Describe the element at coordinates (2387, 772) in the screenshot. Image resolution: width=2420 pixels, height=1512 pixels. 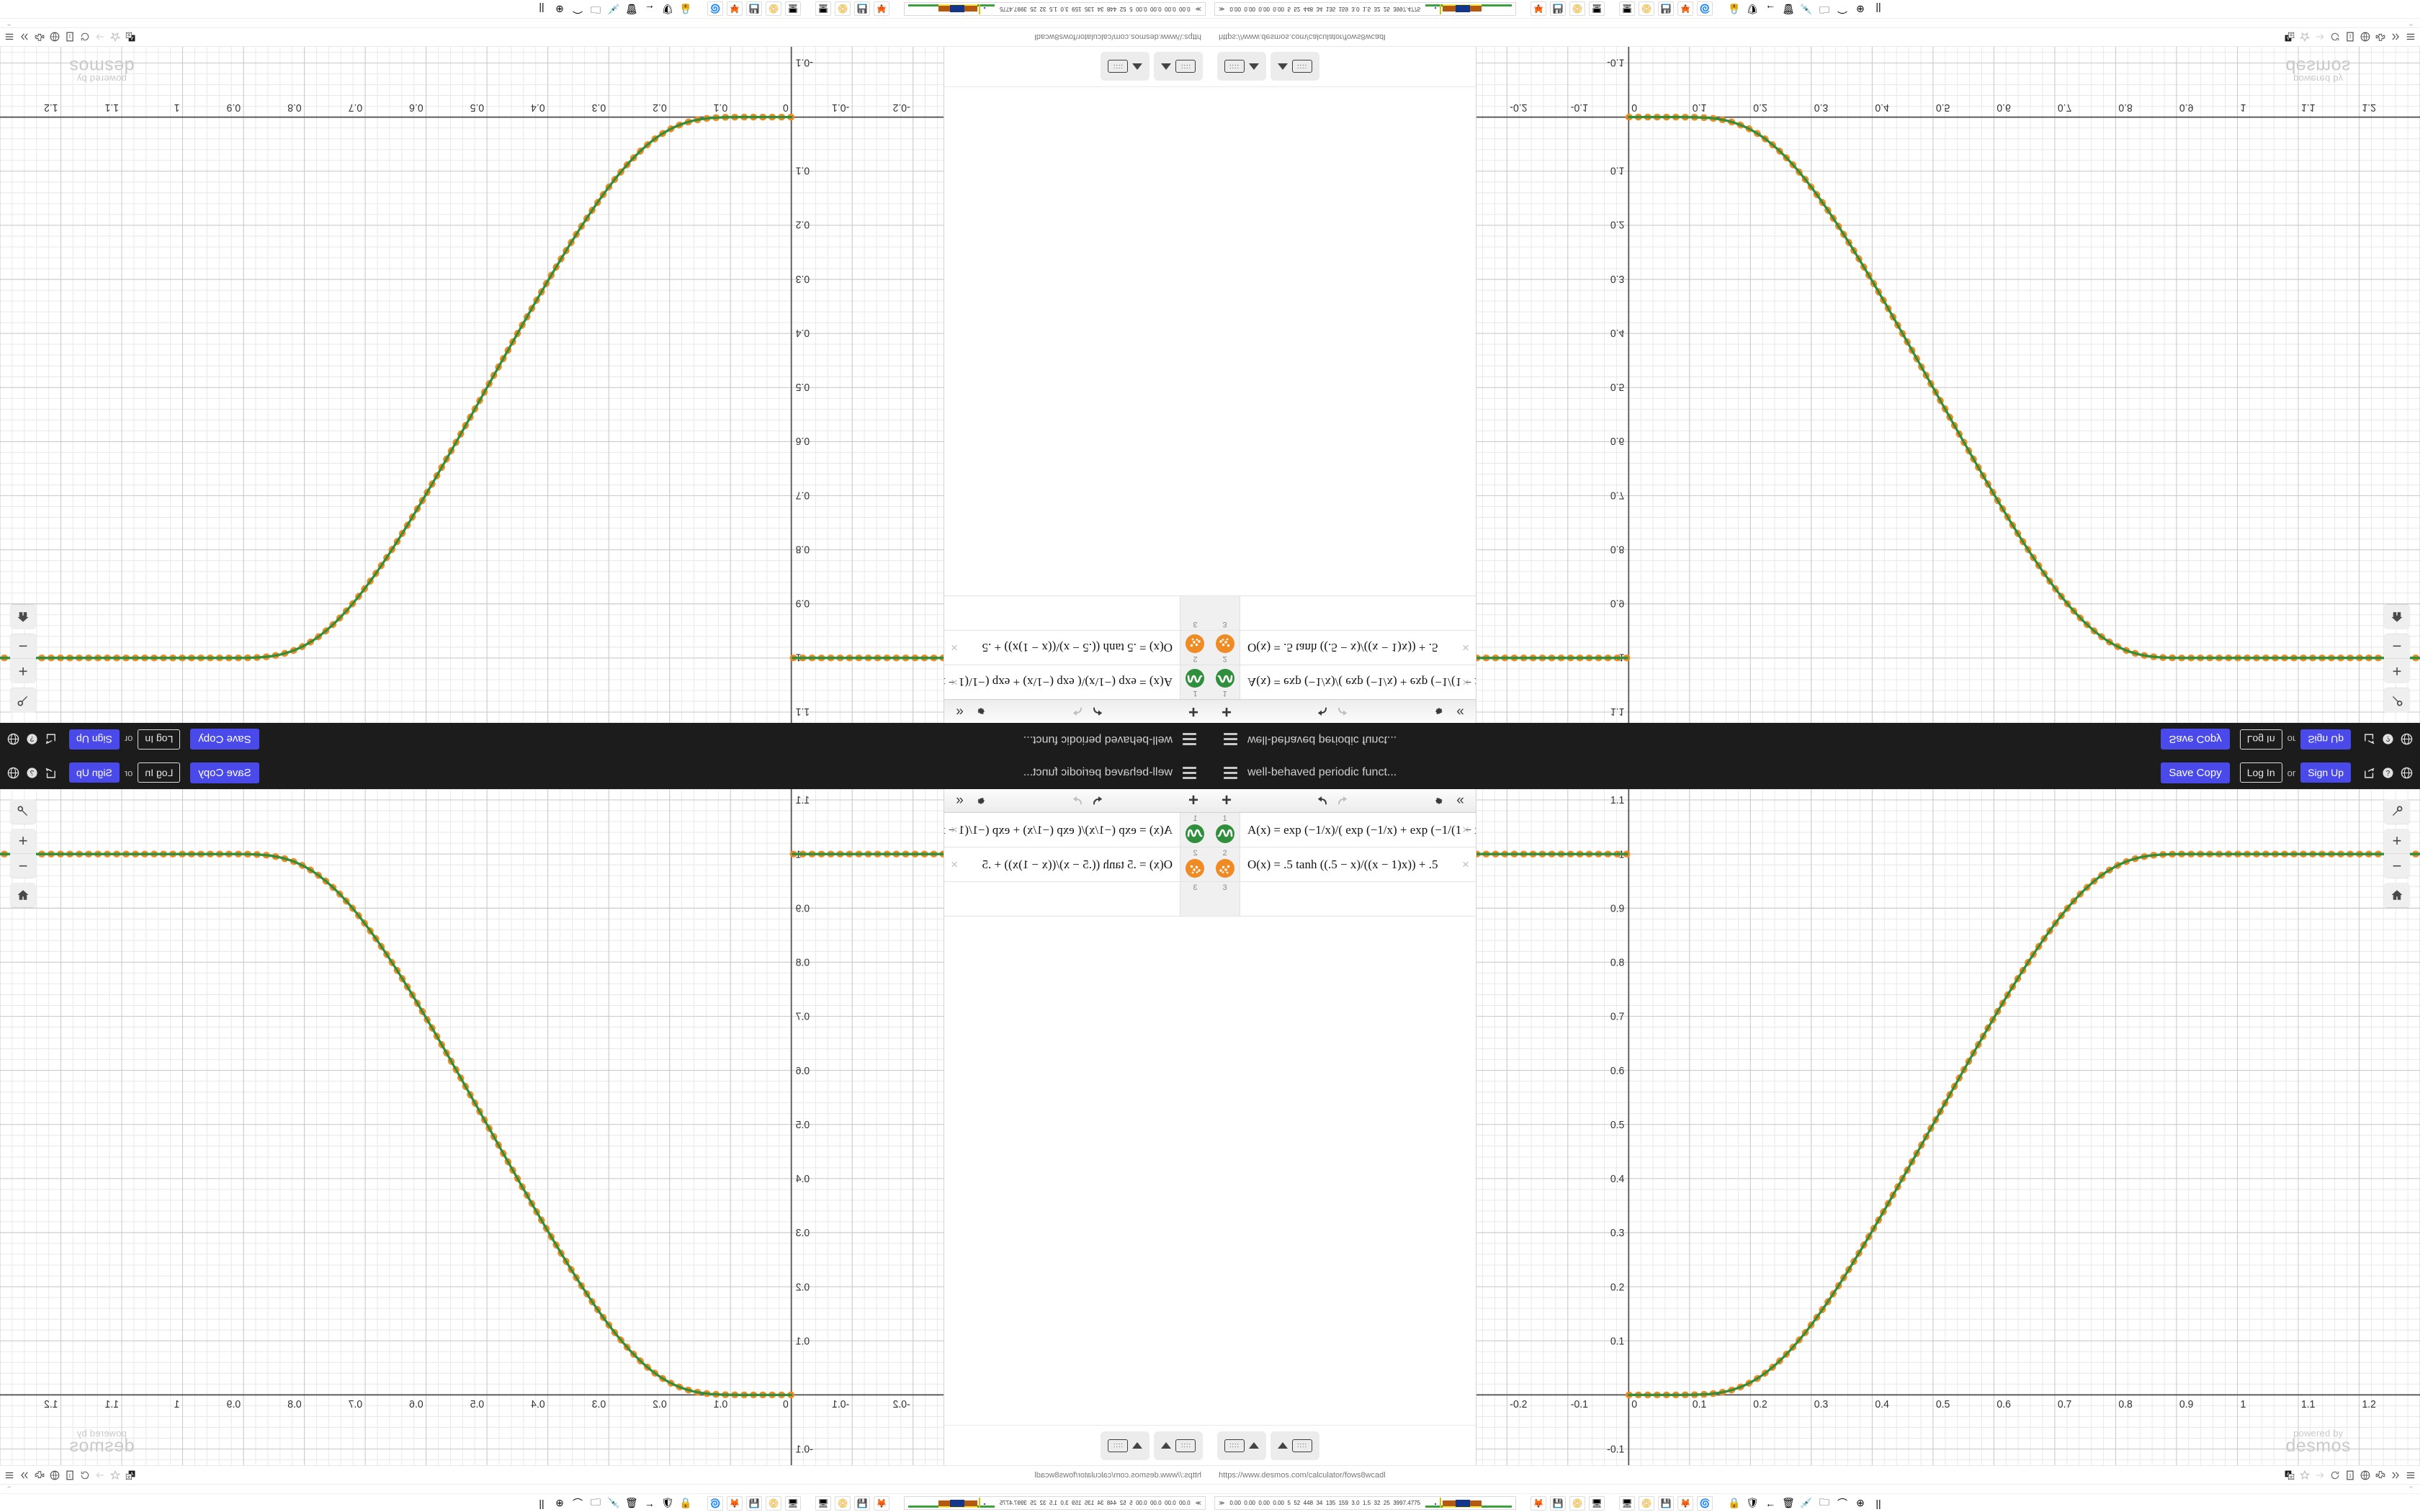
I see `question-mark-icon: ?` at that location.